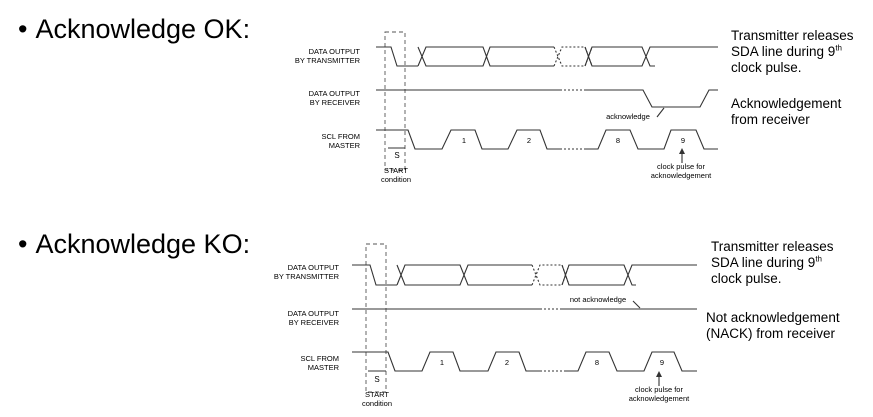 The height and width of the screenshot is (417, 873). I want to click on bullet-acknowledge-ok: • Acknowledge OK:, so click(134, 29).